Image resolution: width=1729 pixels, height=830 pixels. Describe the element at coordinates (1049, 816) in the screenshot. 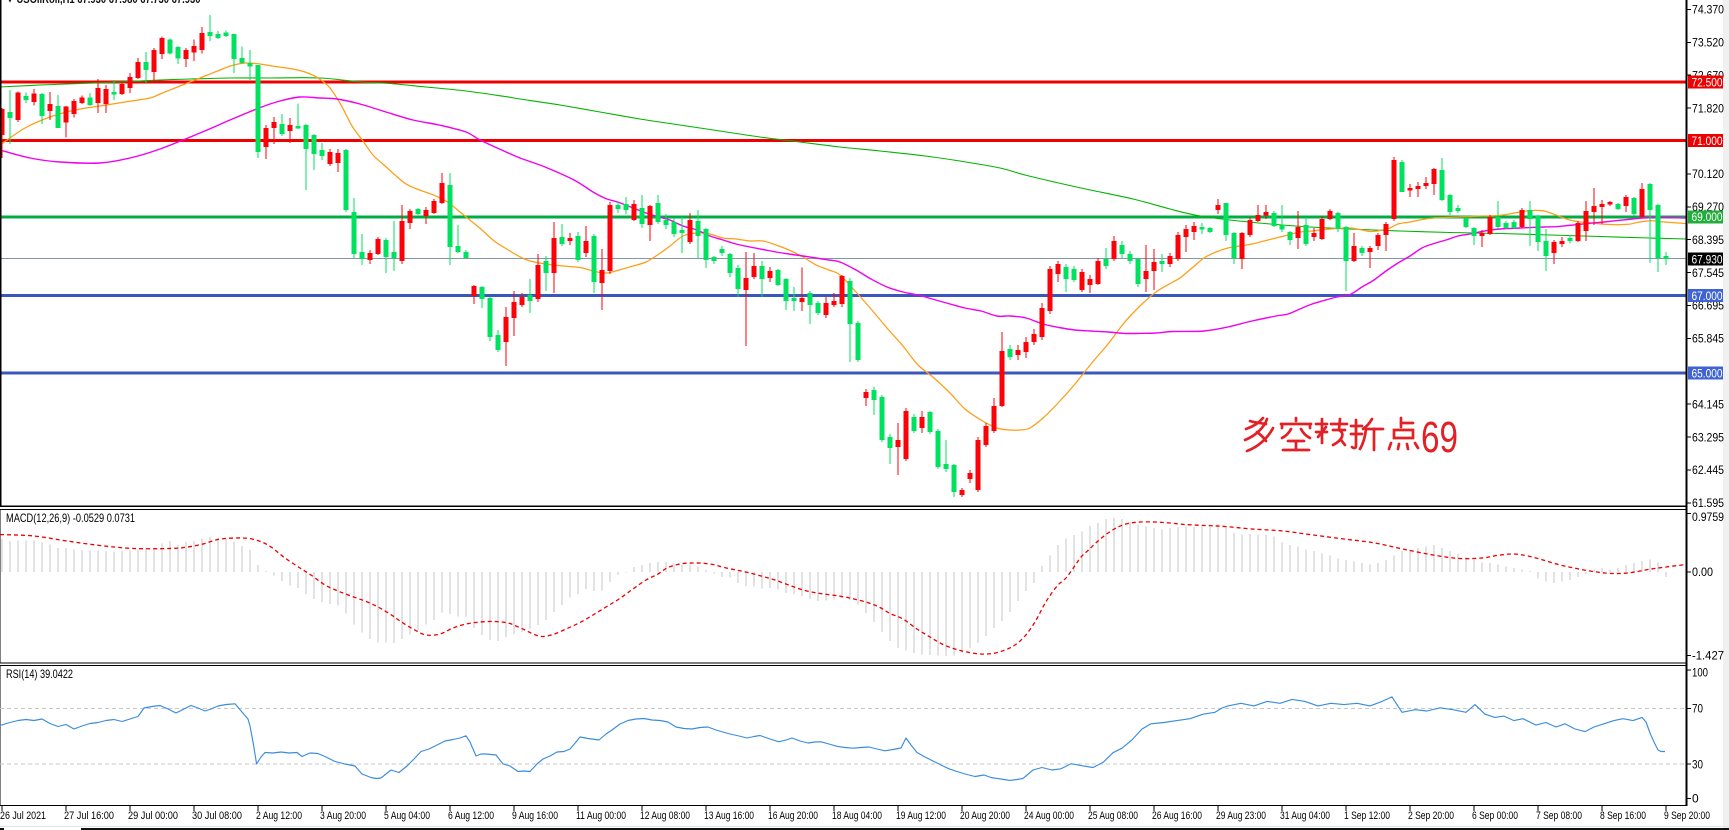

I see `svg-text: 24 Aug 00:00` at that location.